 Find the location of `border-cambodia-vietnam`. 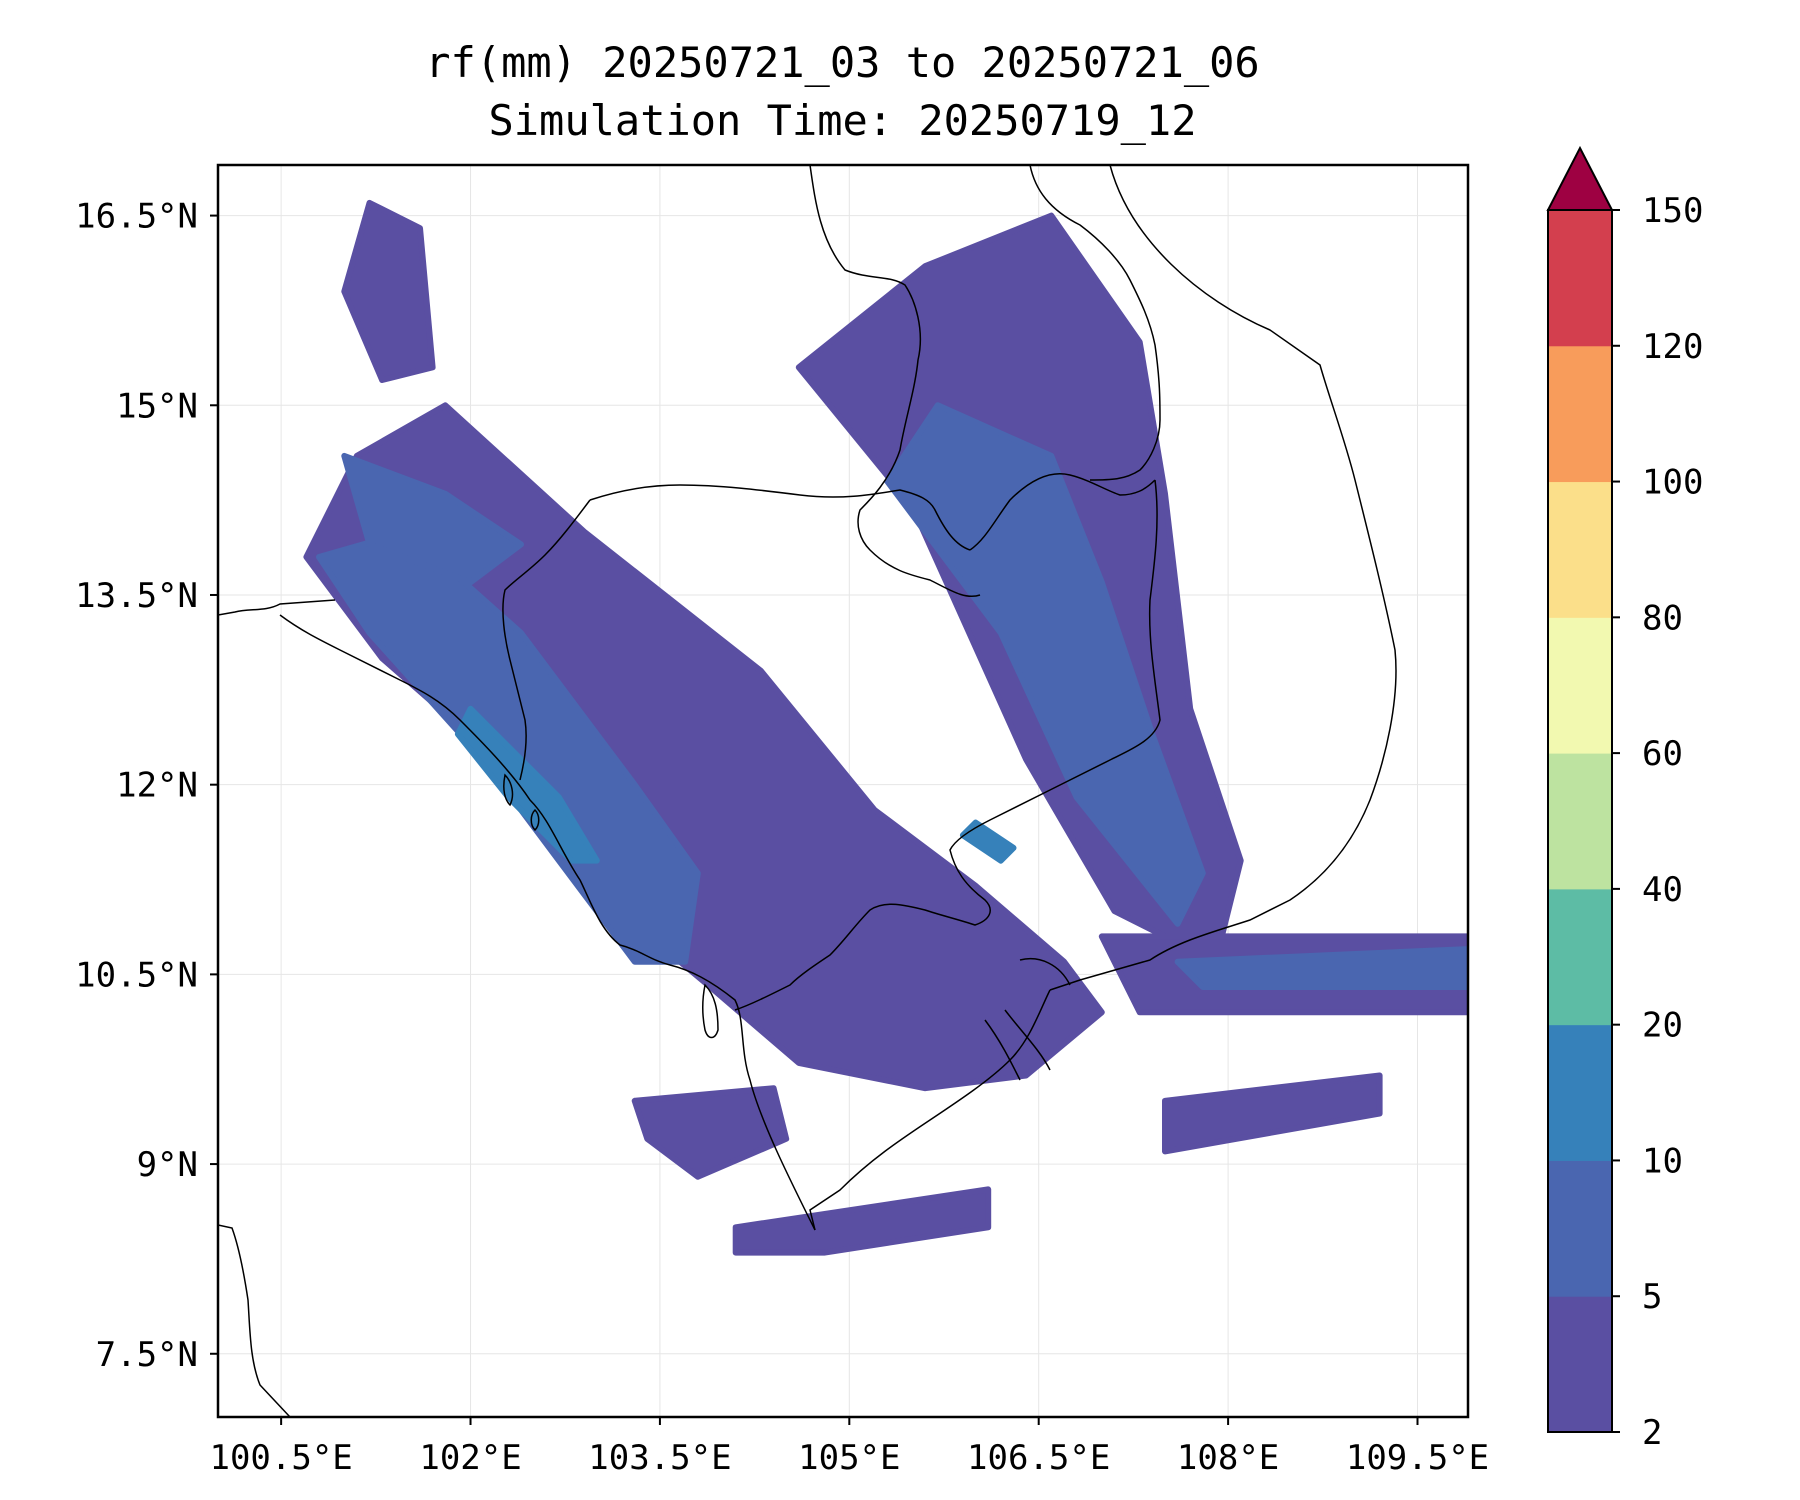

border-cambodia-vietnam is located at coordinates (947, 745).